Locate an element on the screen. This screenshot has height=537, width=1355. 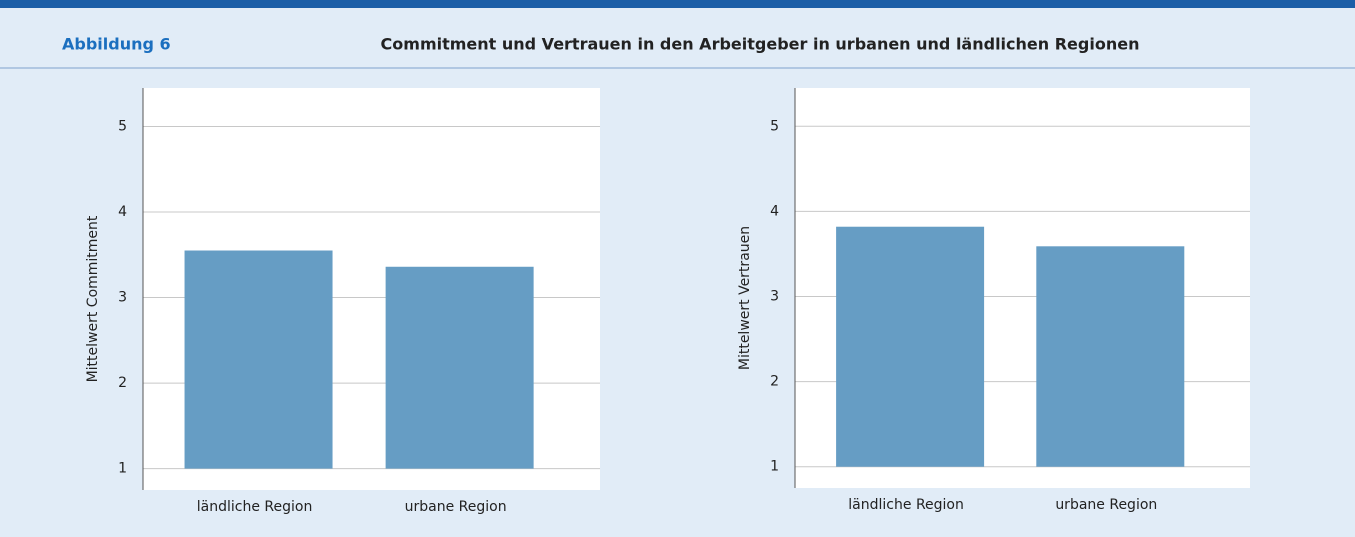
top-bar is located at coordinates (677, 4).